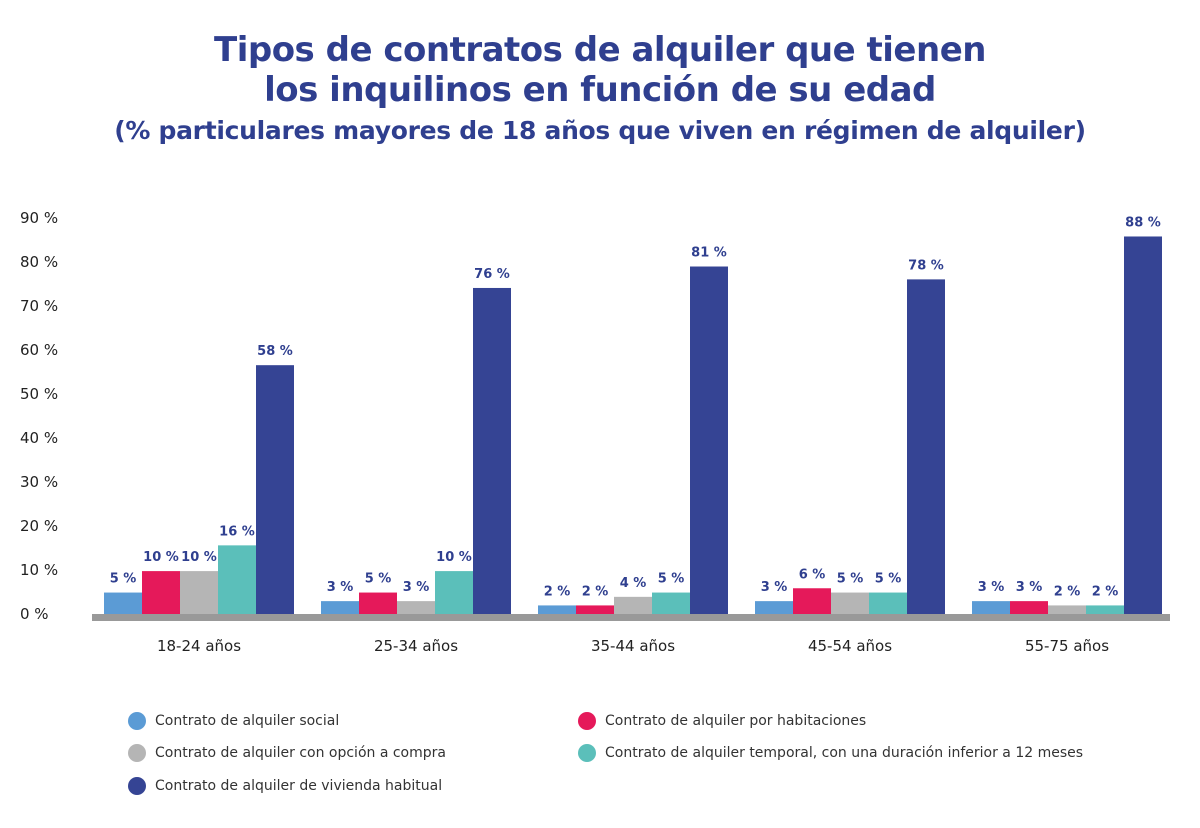  What do you see at coordinates (1067, 646) in the screenshot?
I see `x-tick-label: 55-75 años` at bounding box center [1067, 646].